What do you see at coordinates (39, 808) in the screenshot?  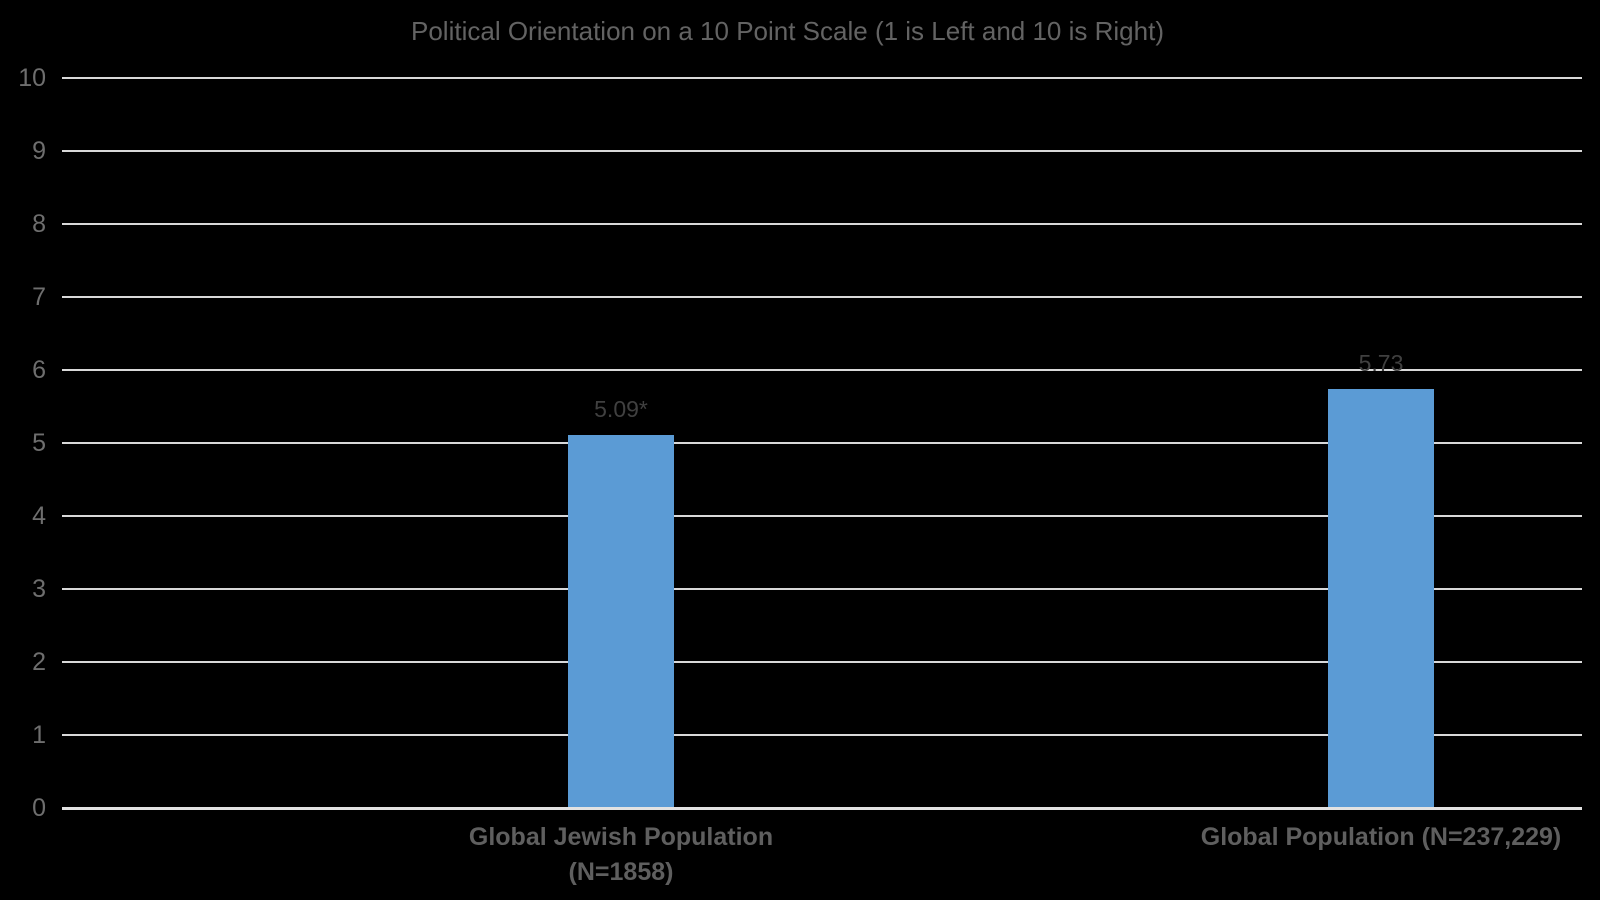 I see `y-tick-label: 0` at bounding box center [39, 808].